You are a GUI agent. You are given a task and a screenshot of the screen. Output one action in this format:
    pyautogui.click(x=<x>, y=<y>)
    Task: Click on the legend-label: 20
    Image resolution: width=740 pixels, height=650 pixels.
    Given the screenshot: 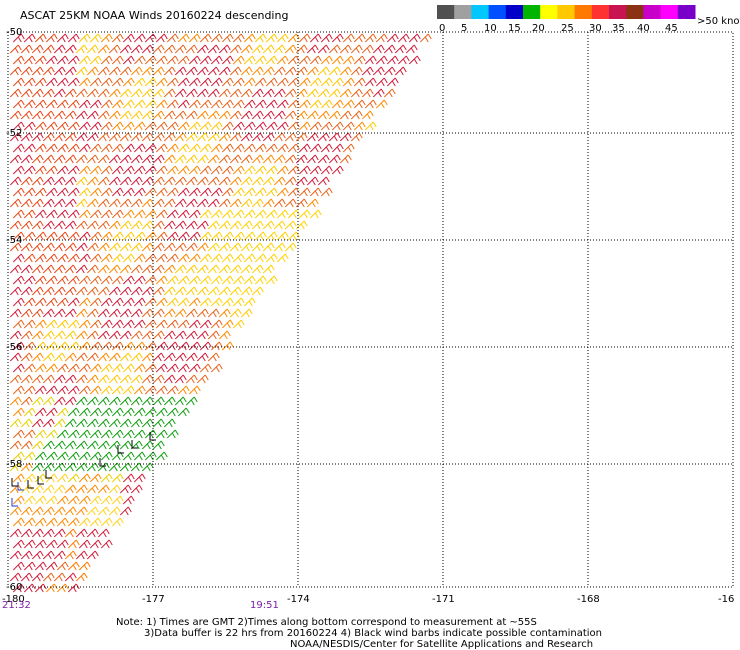 What is the action you would take?
    pyautogui.click(x=538, y=28)
    